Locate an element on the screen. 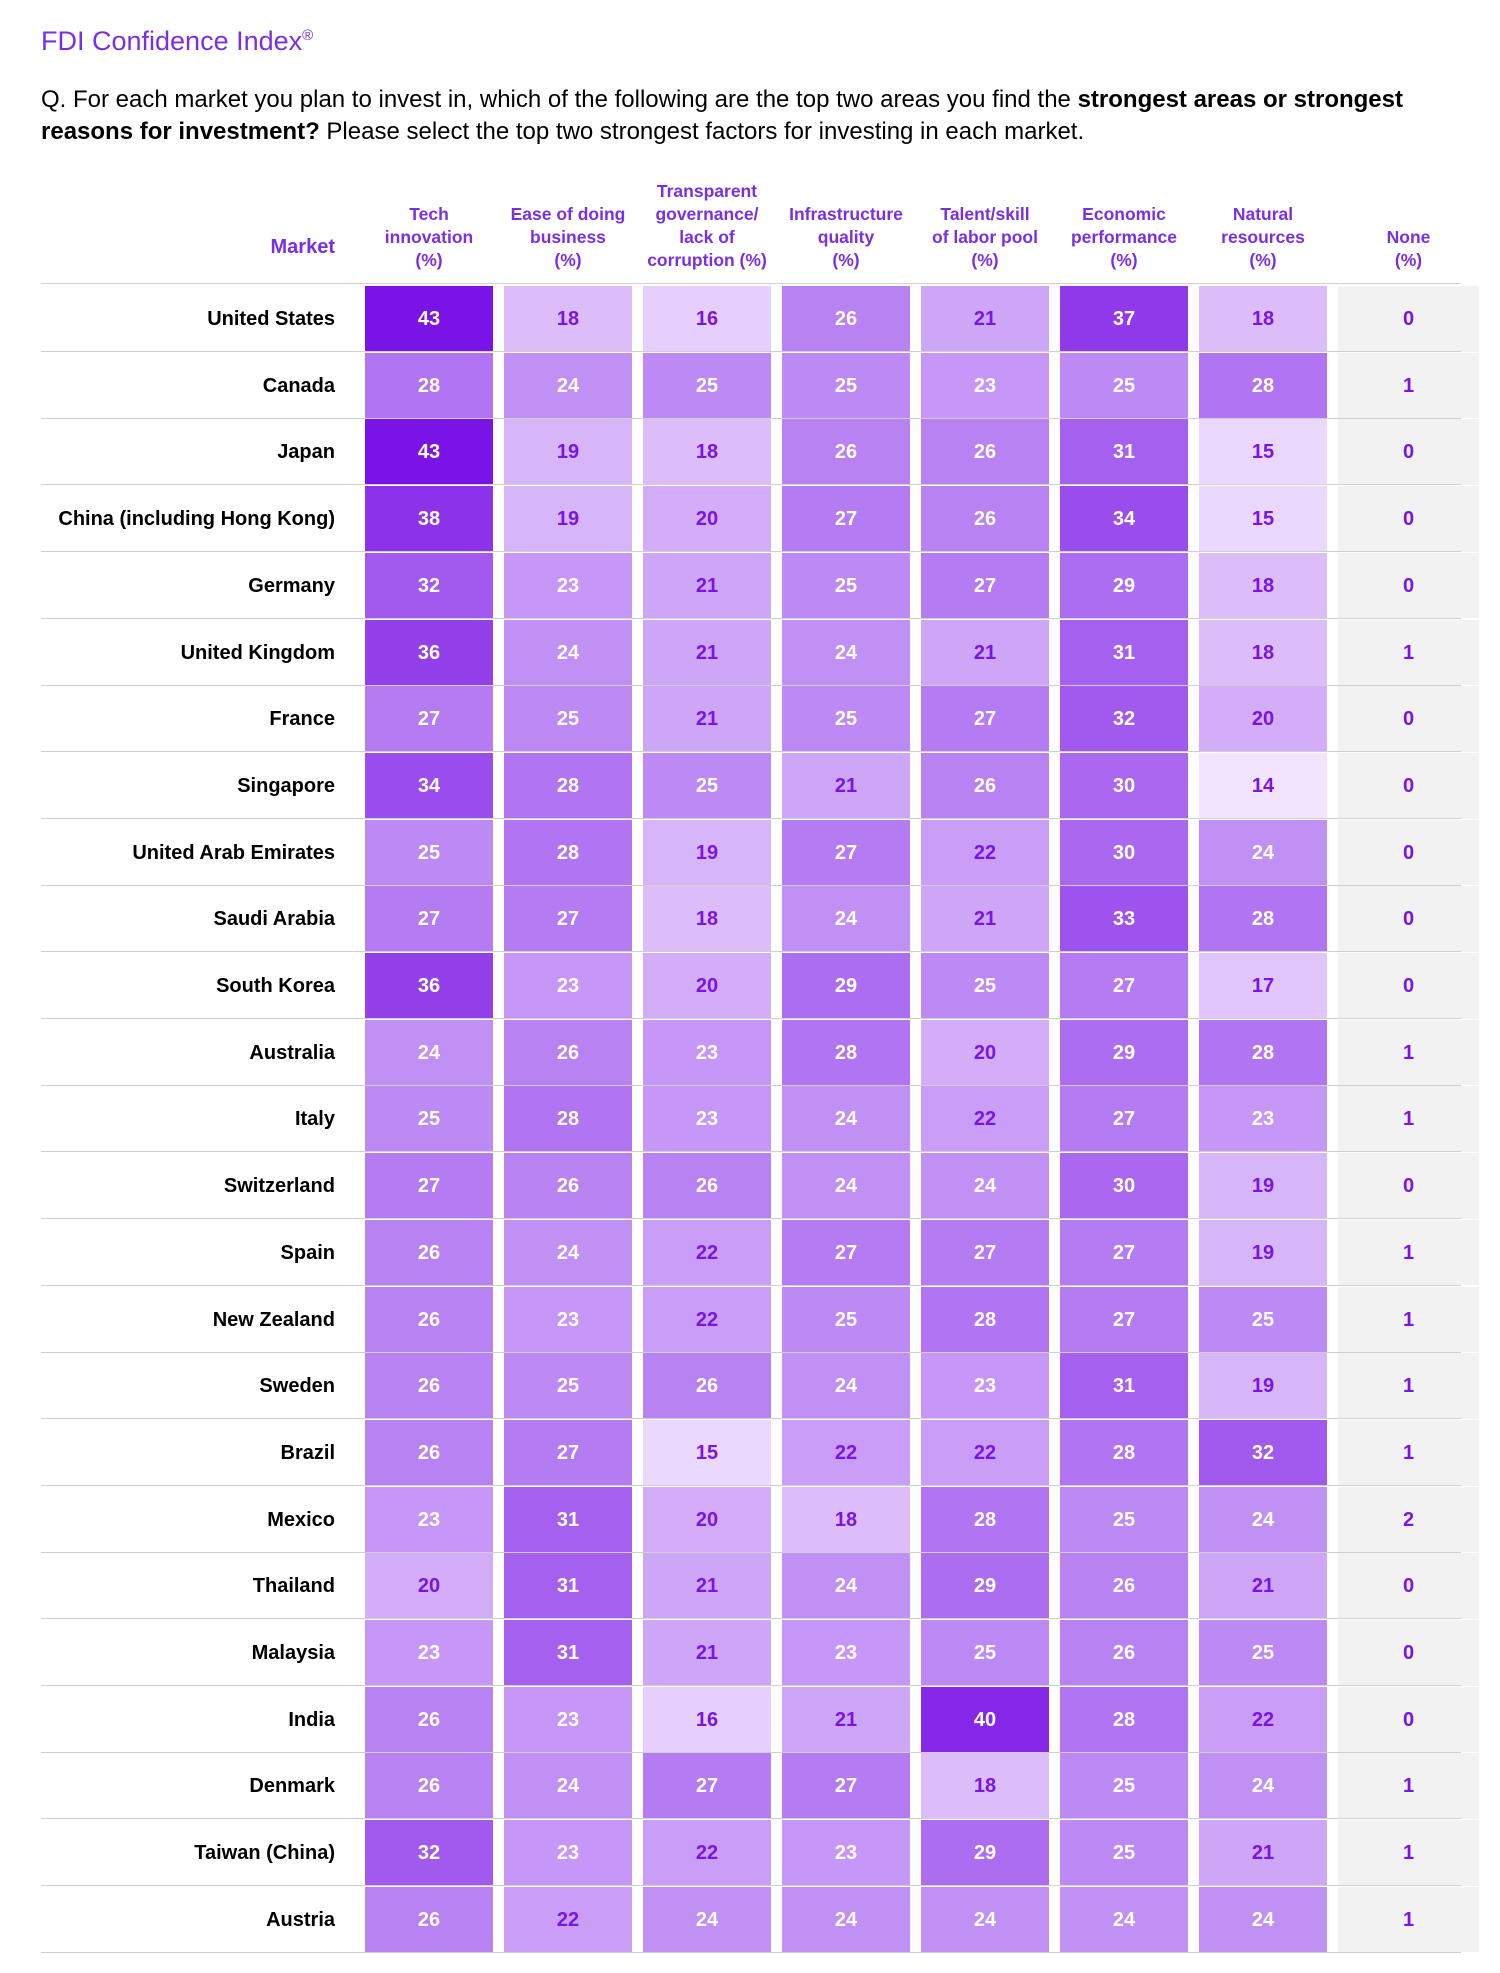  table-row: France 27 25 21 25 27 32 20 0 is located at coordinates (760, 719).